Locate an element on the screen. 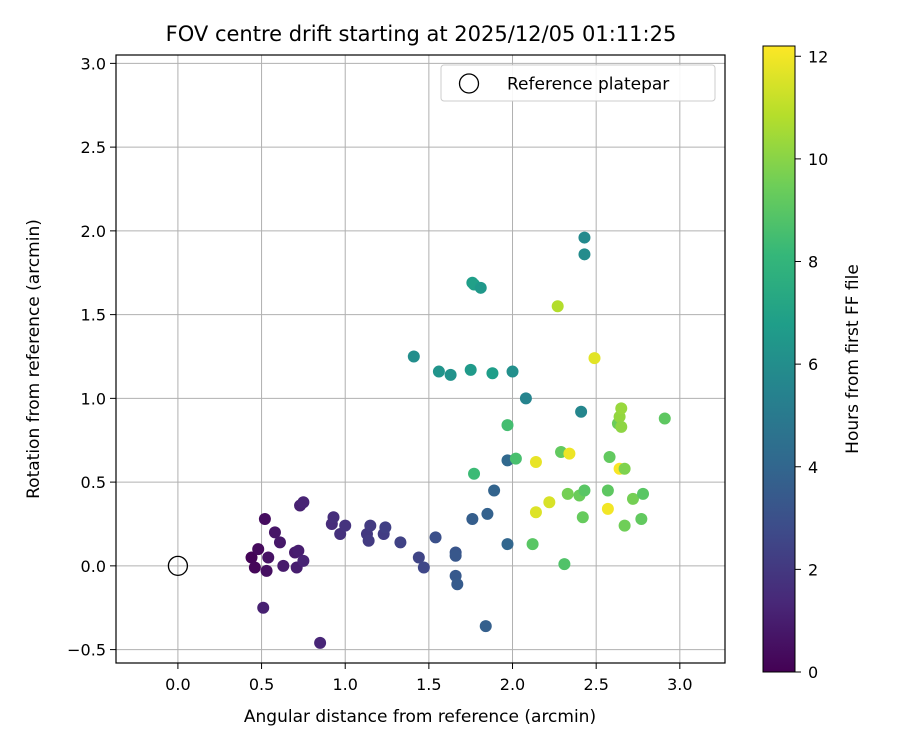 The image size is (900, 750). x-tick-label: 3.0 is located at coordinates (679, 684).